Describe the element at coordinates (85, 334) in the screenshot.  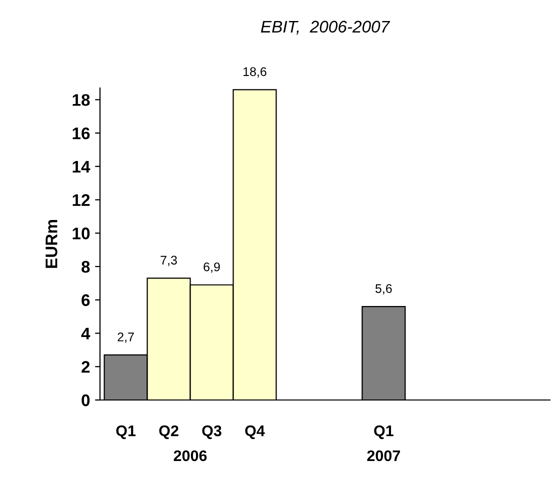
I see `y-tick-label: 4` at that location.